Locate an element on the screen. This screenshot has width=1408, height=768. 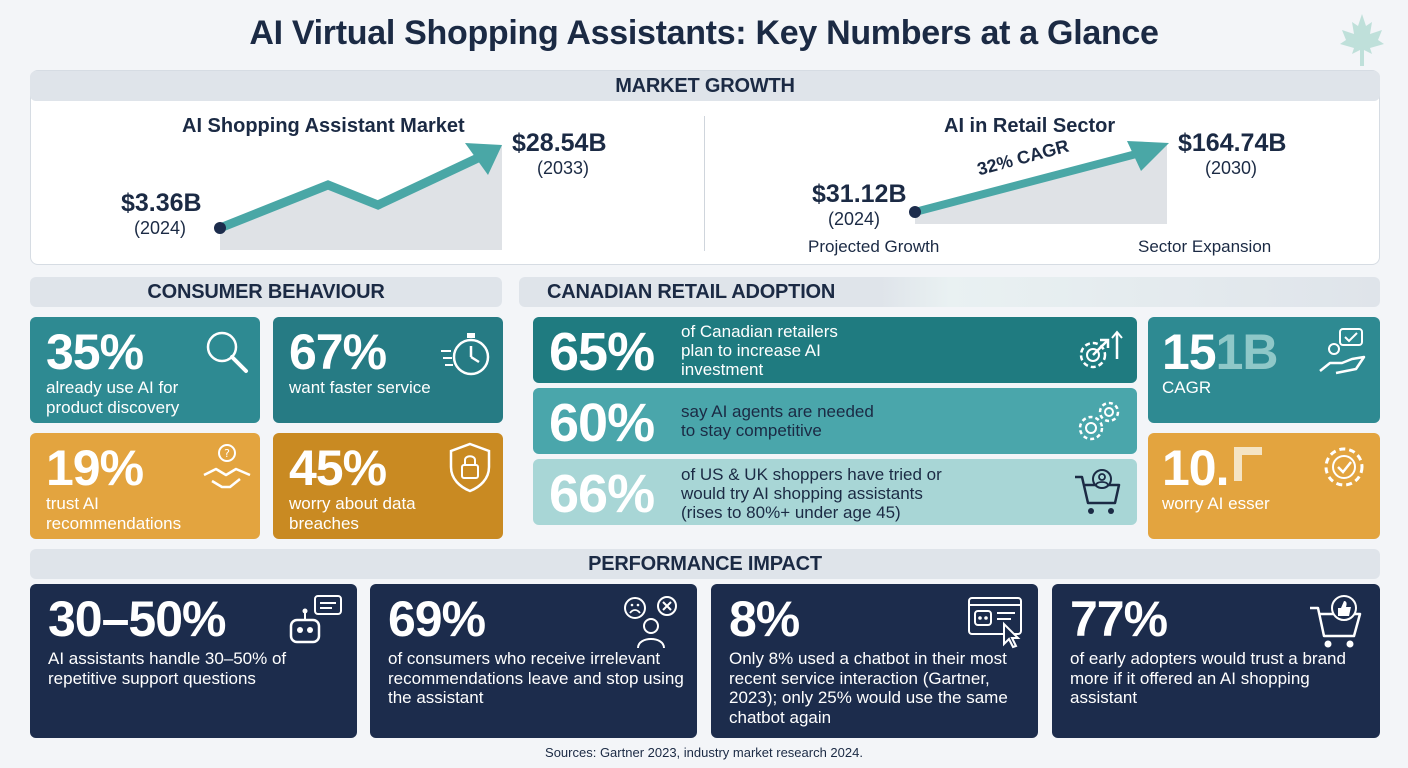
tile-data-breaches: 45% worry about data breaches is located at coordinates (388, 486).